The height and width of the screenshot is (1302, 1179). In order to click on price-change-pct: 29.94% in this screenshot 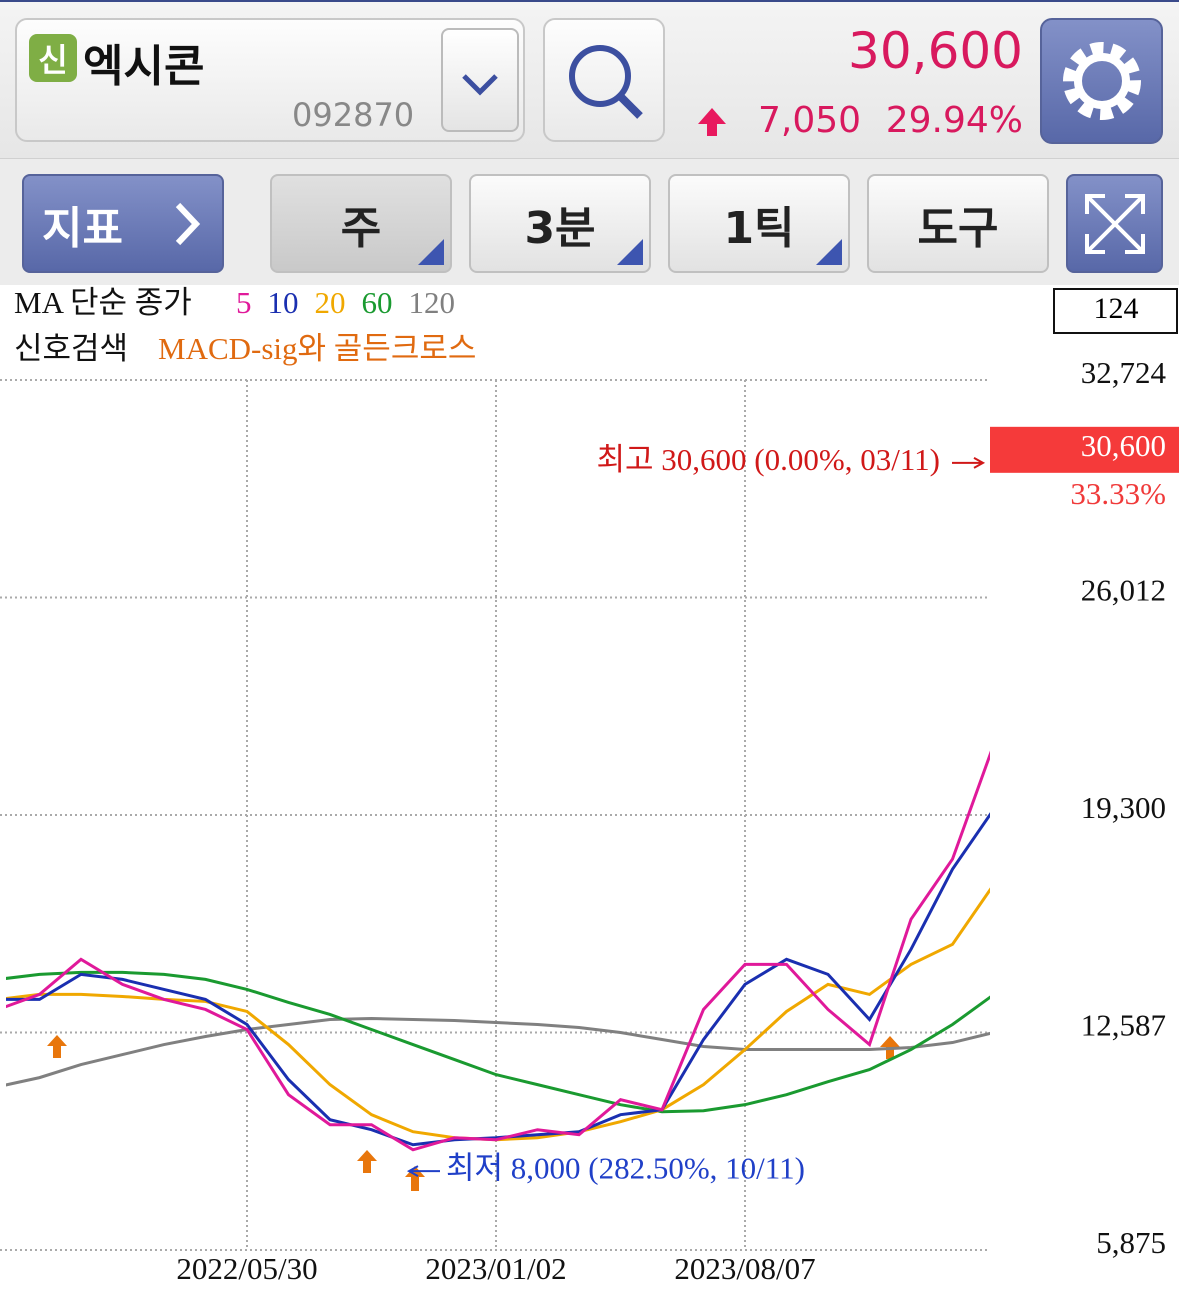, I will do `click(954, 120)`.